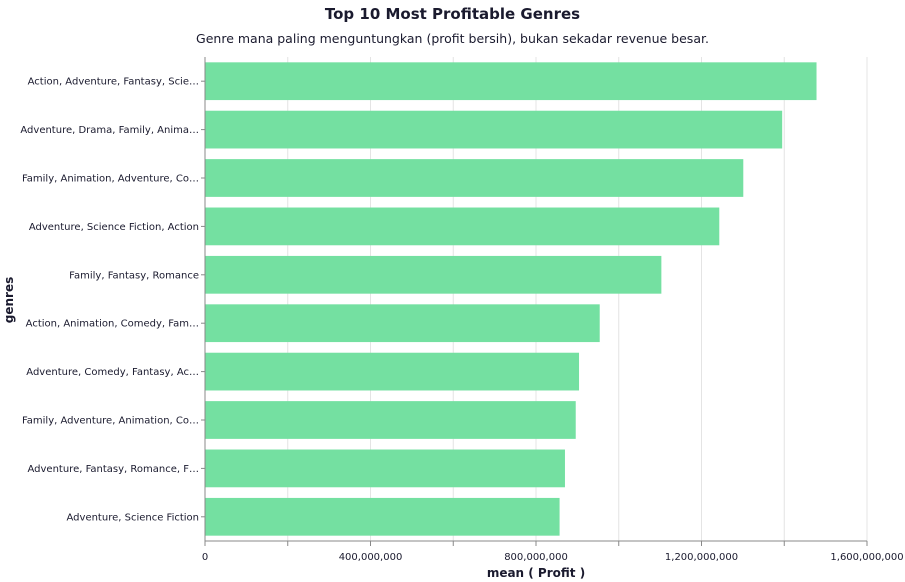 The height and width of the screenshot is (582, 905). What do you see at coordinates (536, 573) in the screenshot?
I see `x-axis-title: mean ( Profit )` at bounding box center [536, 573].